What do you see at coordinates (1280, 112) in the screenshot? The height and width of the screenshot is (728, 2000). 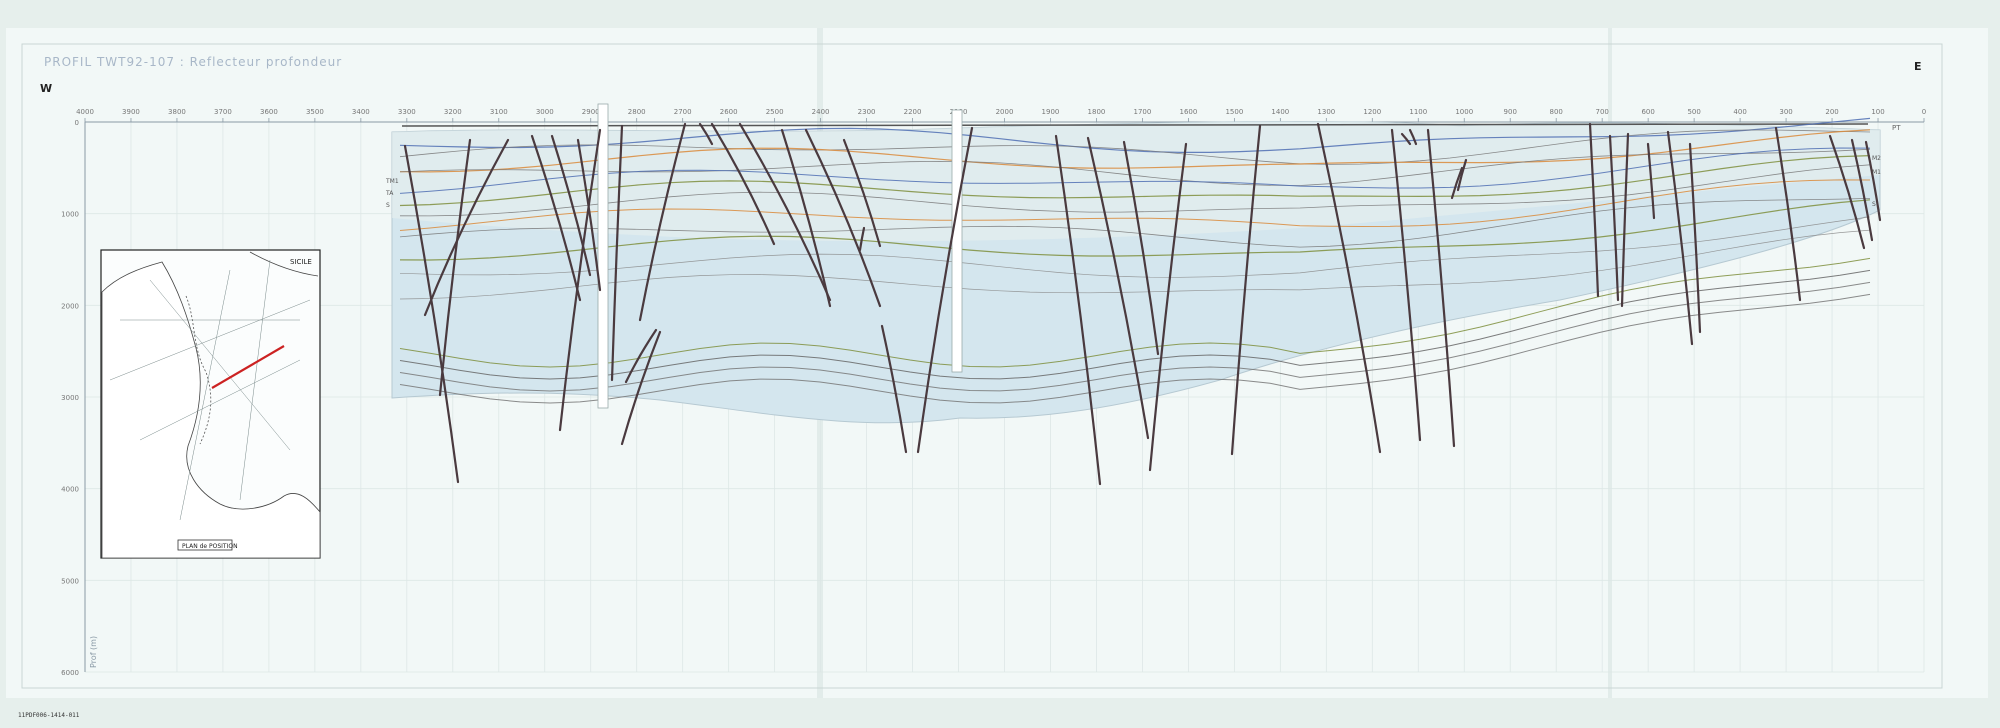 I see `distance-tick-label: 1400` at bounding box center [1280, 112].